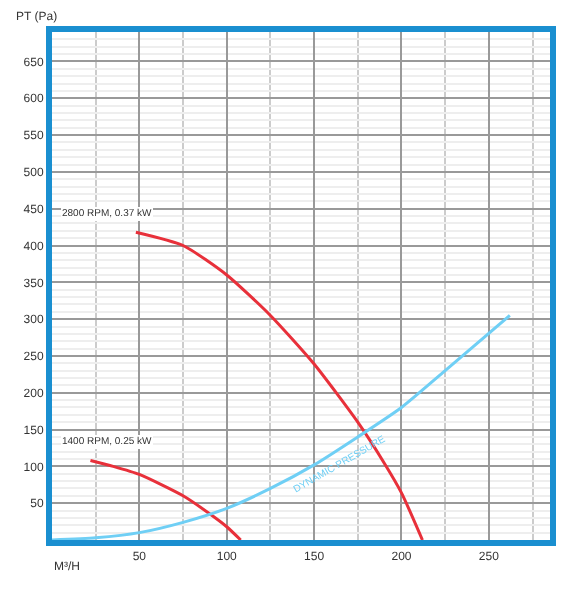 The height and width of the screenshot is (600, 568). Describe the element at coordinates (165, 499) in the screenshot. I see `line-series` at that location.